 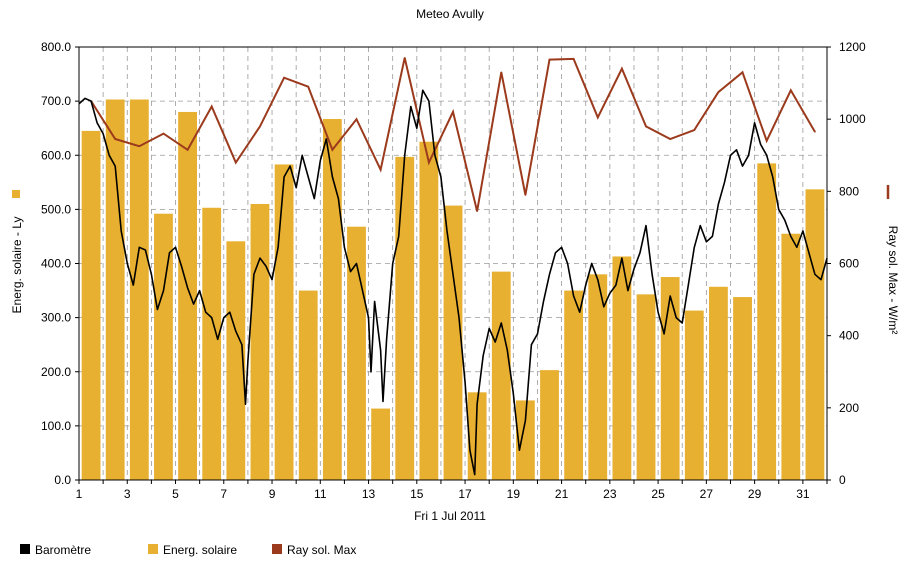 I want to click on tick-label-x: 27, so click(x=707, y=494).